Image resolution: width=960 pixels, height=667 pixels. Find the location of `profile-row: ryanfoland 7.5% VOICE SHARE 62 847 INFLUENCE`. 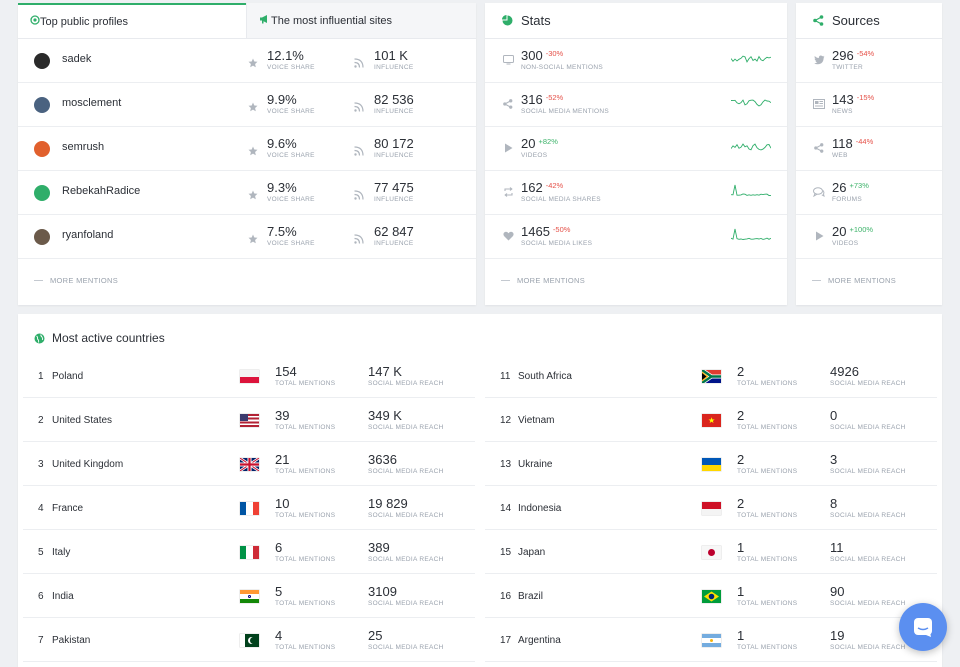

profile-row: ryanfoland 7.5% VOICE SHARE 62 847 INFLUENCE is located at coordinates (247, 237).